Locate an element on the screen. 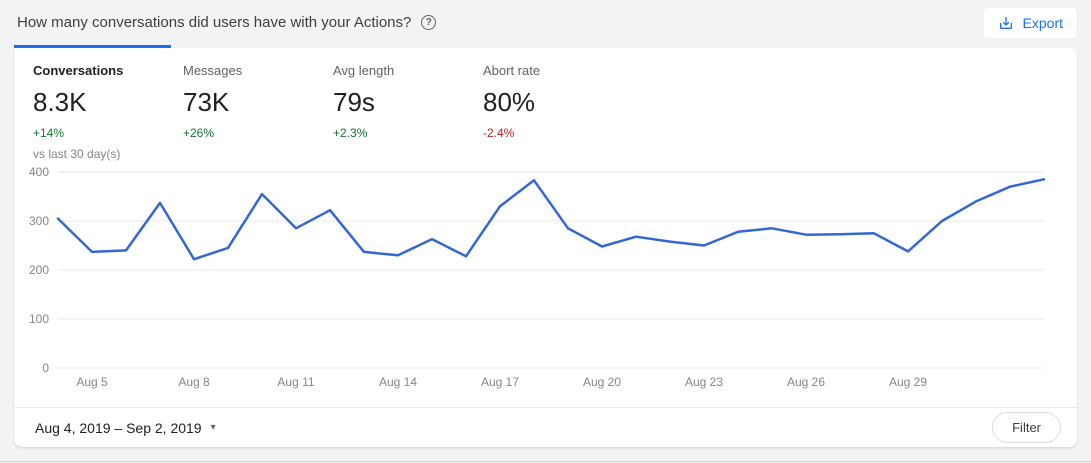 This screenshot has width=1091, height=463. dropdown-arrow-icon: ▾ is located at coordinates (213, 427).